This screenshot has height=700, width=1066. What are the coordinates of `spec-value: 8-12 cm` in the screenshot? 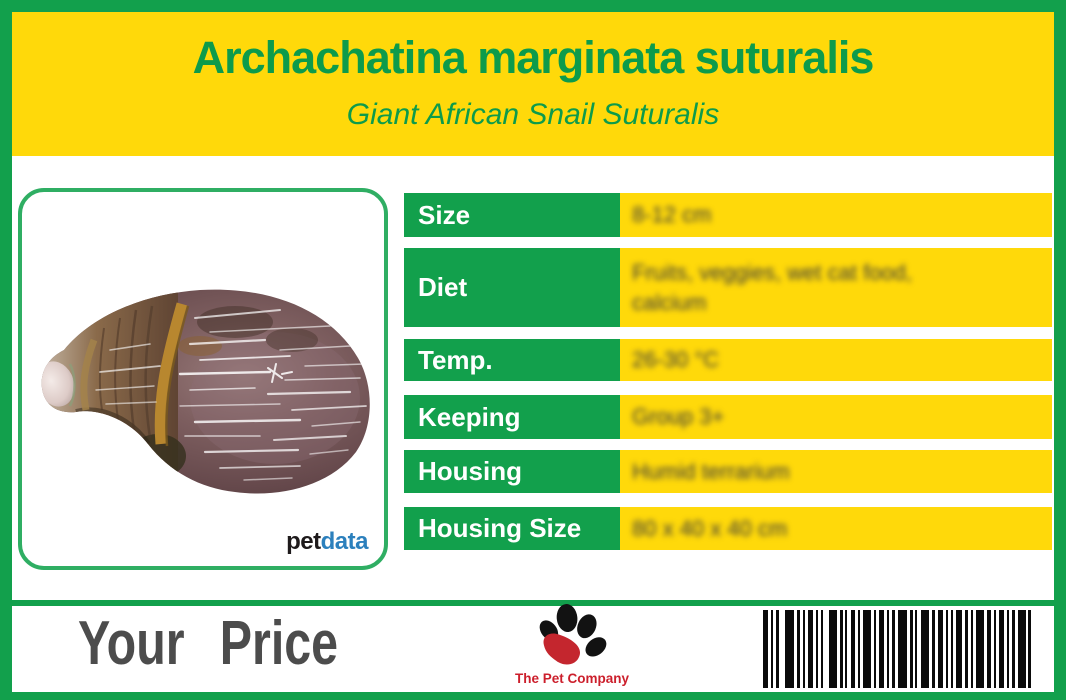 It's located at (836, 215).